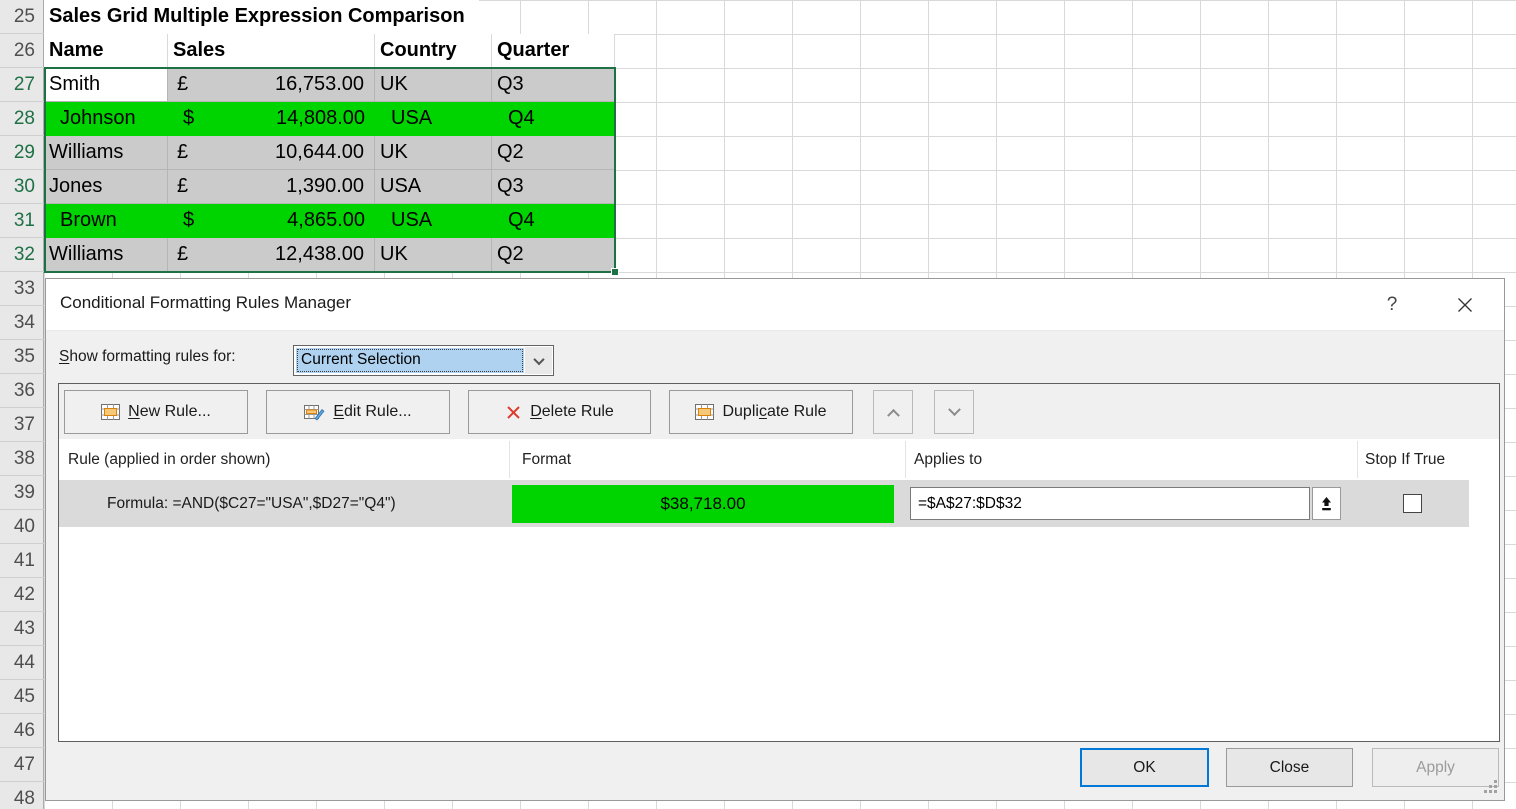 This screenshot has width=1516, height=809. Describe the element at coordinates (106, 119) in the screenshot. I see `cell-name: Johnson` at that location.